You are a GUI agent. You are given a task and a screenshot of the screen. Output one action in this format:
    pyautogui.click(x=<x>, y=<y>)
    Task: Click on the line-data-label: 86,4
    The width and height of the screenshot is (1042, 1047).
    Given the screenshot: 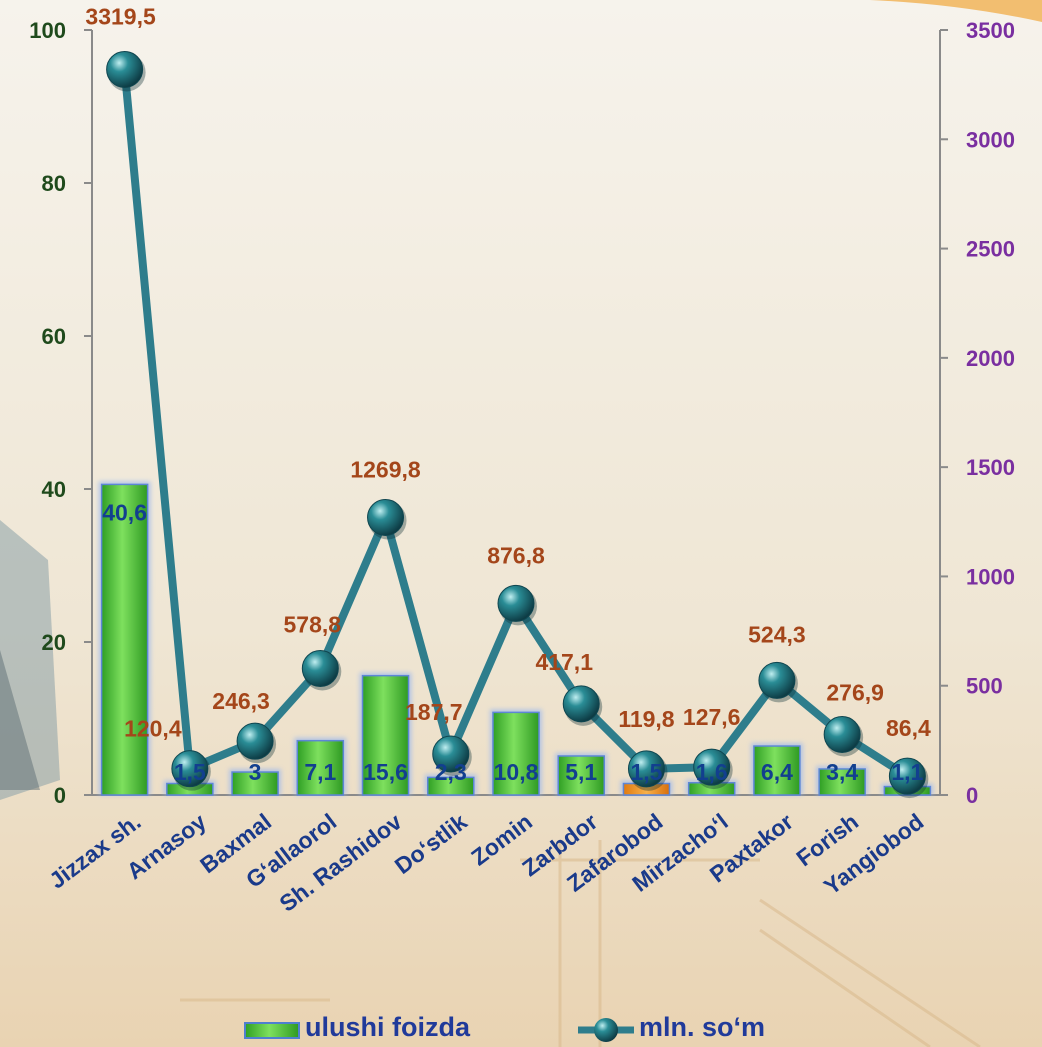 What is the action you would take?
    pyautogui.click(x=908, y=728)
    